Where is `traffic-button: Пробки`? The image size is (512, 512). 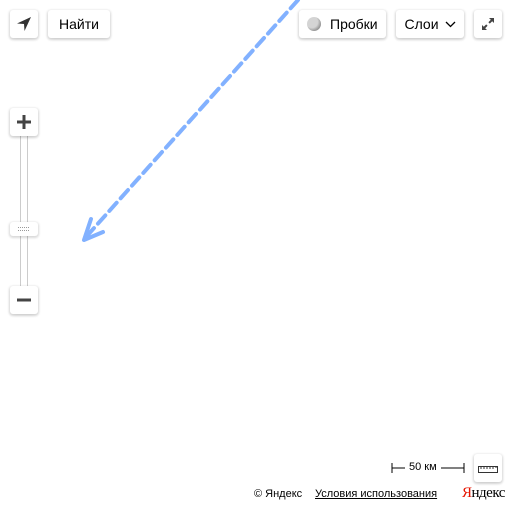
traffic-button: Пробки is located at coordinates (342, 24).